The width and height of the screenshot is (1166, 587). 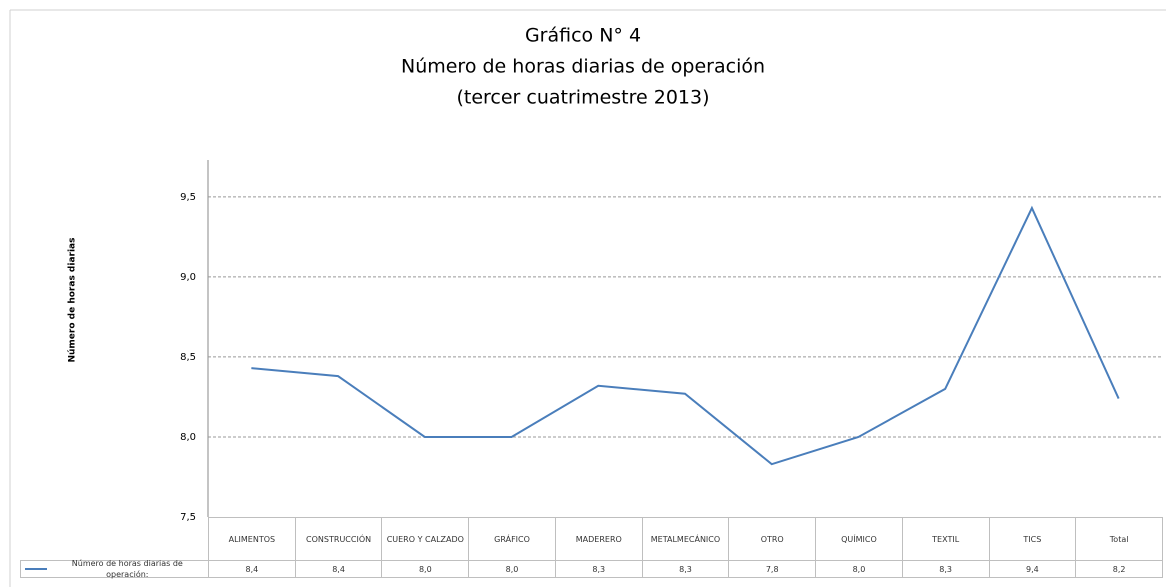 What do you see at coordinates (1119, 569) in the screenshot?
I see `value-cell: 8,2` at bounding box center [1119, 569].